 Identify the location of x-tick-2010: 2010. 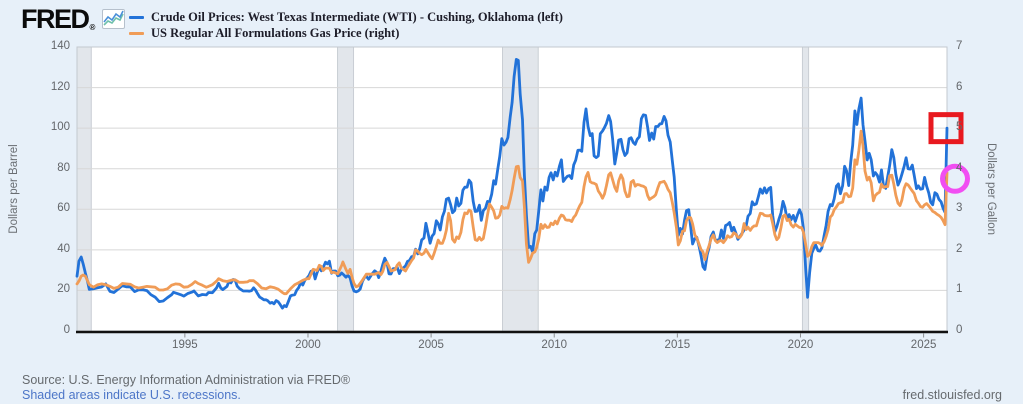
(554, 345).